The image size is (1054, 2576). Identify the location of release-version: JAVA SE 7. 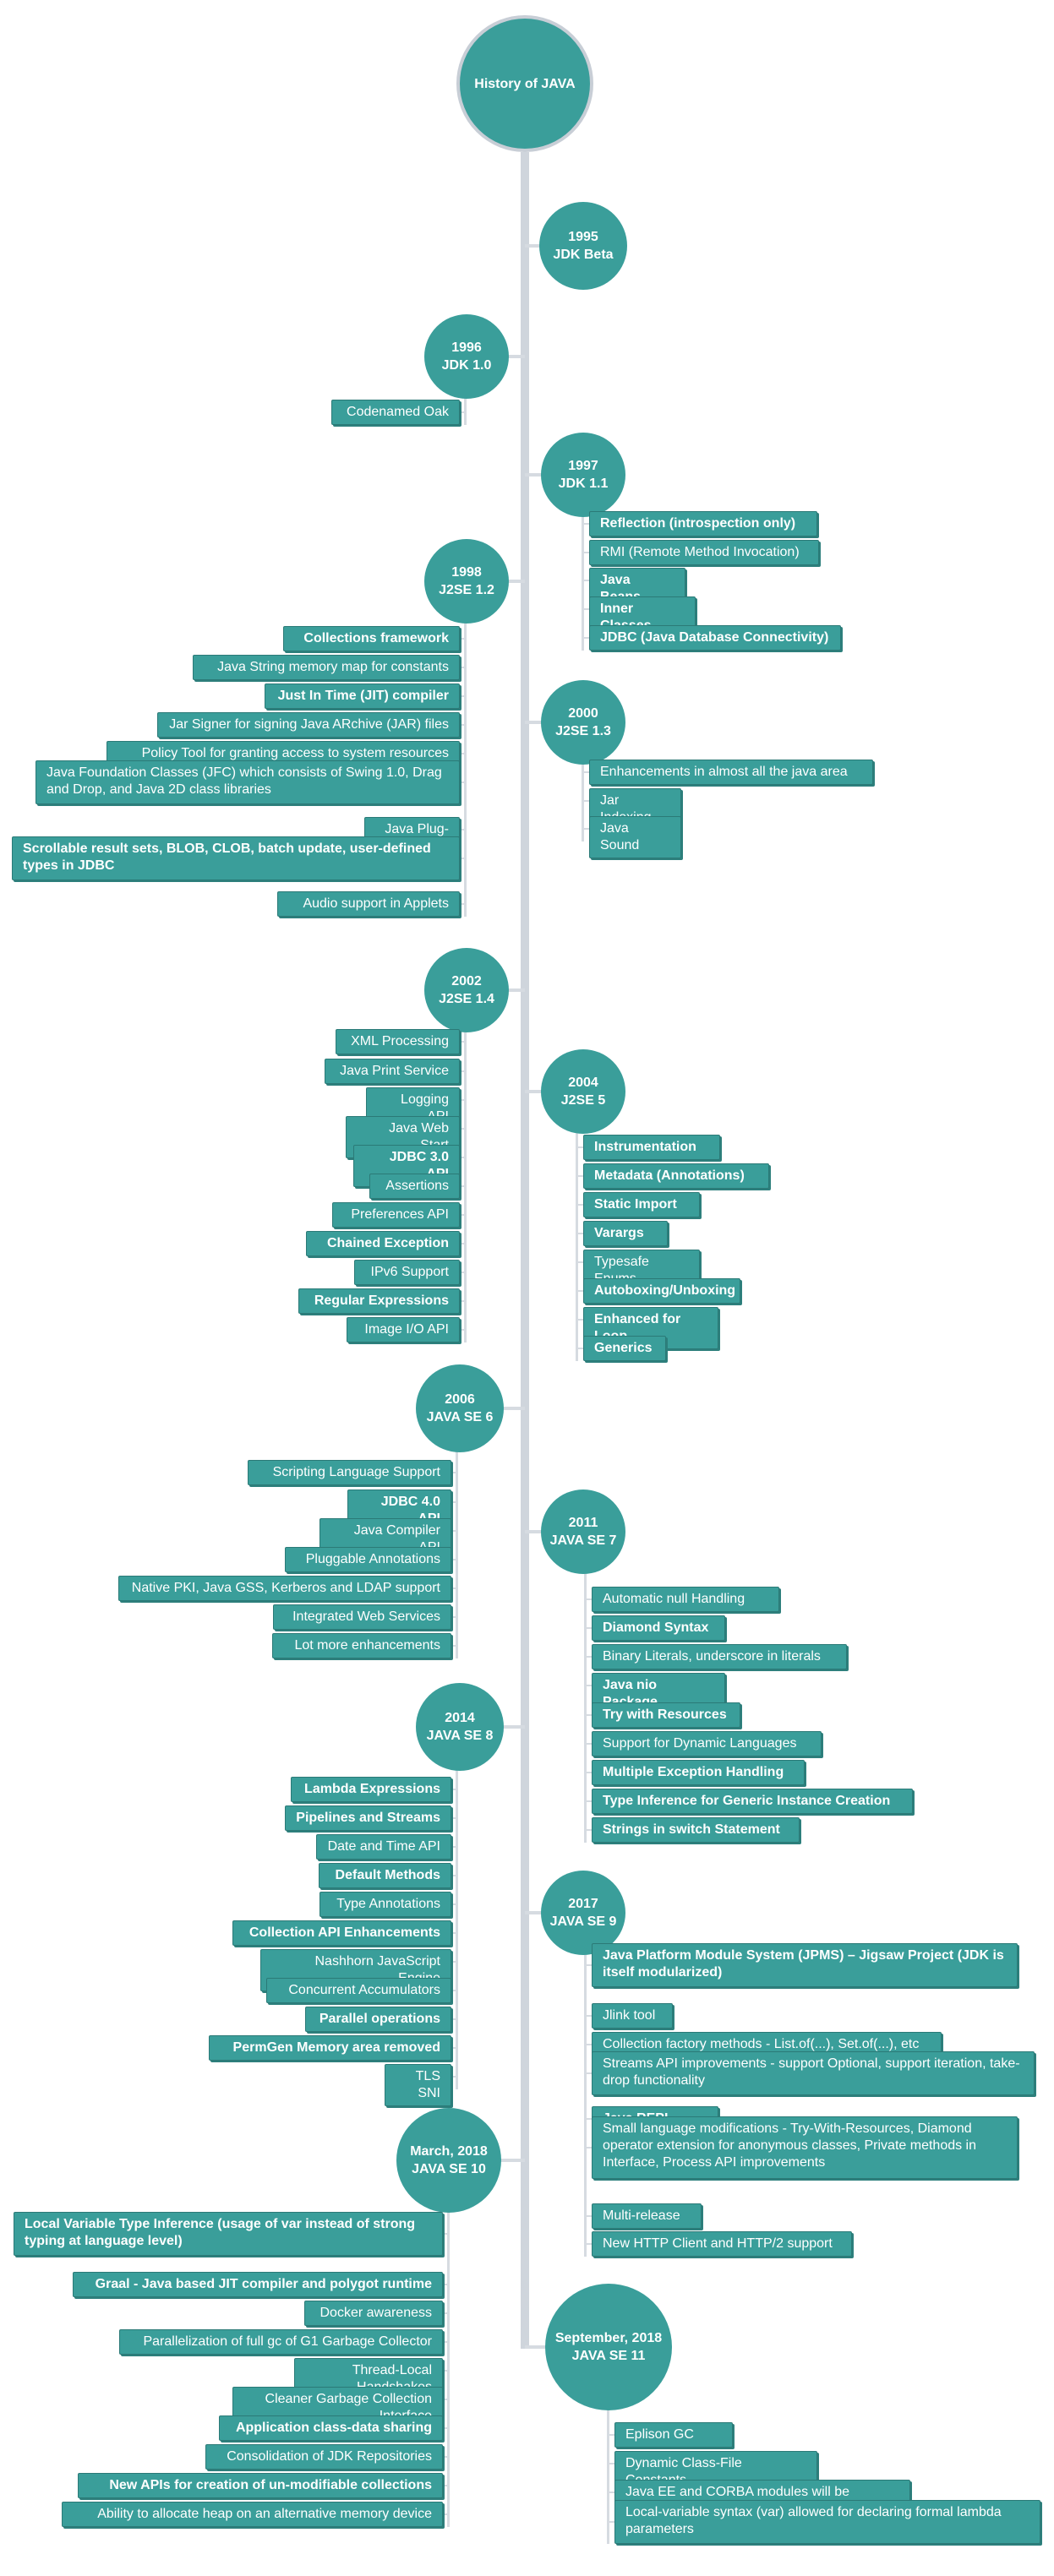
(583, 1540).